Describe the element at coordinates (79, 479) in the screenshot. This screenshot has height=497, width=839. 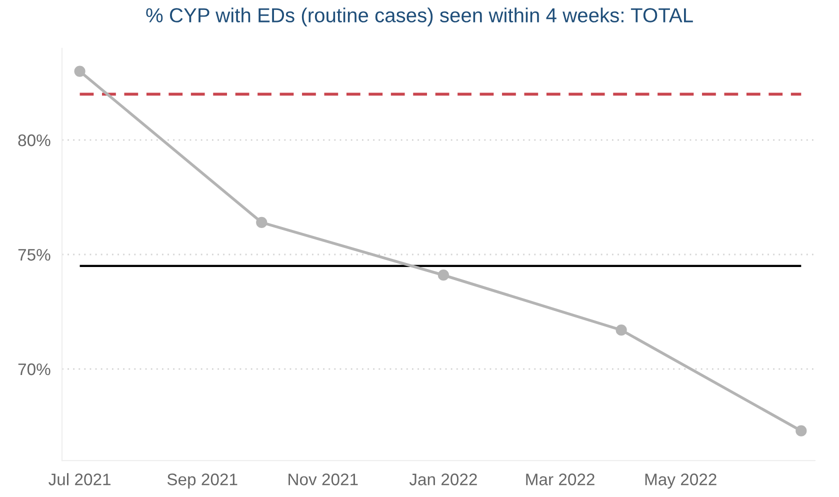
I see `x-tick-label: Jul 2021` at that location.